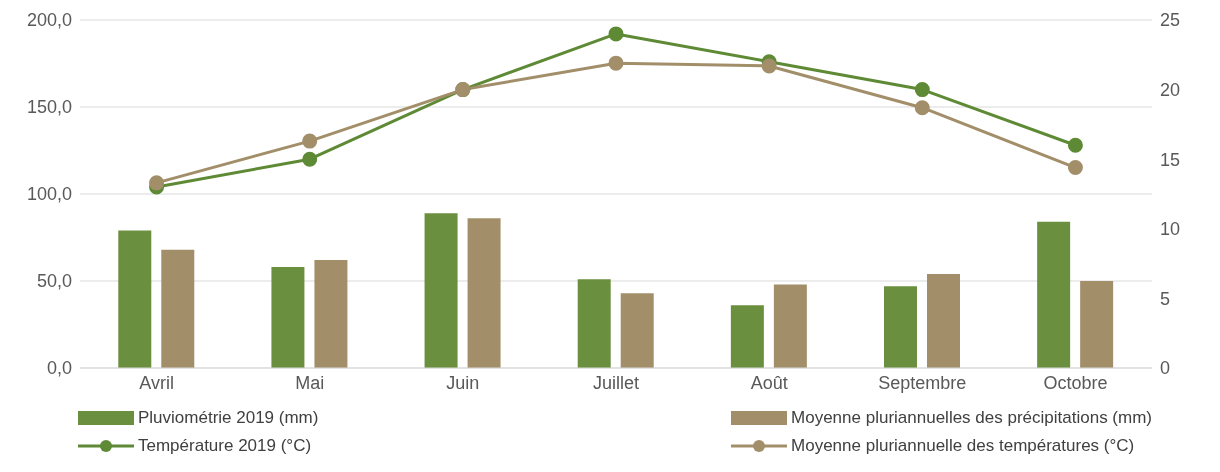 This screenshot has width=1220, height=472. What do you see at coordinates (963, 446) in the screenshot?
I see `legend-label: Moyenne pluriannuelle des températures (°C)` at bounding box center [963, 446].